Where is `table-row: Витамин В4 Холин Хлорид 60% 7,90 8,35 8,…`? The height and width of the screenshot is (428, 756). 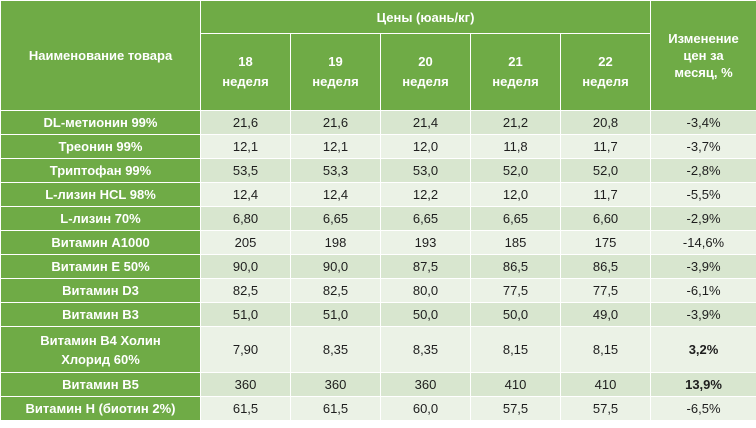
table-row: Витамин В4 Холин Хлорид 60% 7,90 8,35 8,… is located at coordinates (378, 349).